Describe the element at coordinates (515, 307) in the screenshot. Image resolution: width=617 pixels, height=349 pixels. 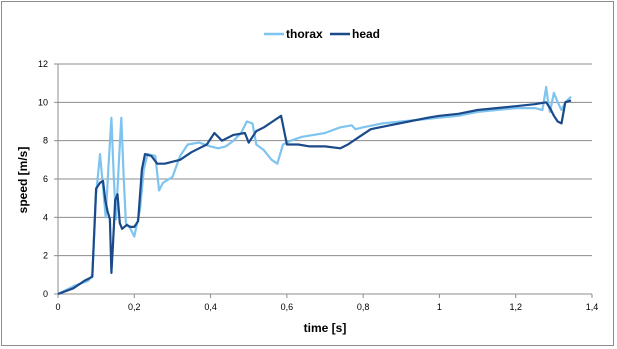
I see `x-tick-label-6: 1,2` at that location.